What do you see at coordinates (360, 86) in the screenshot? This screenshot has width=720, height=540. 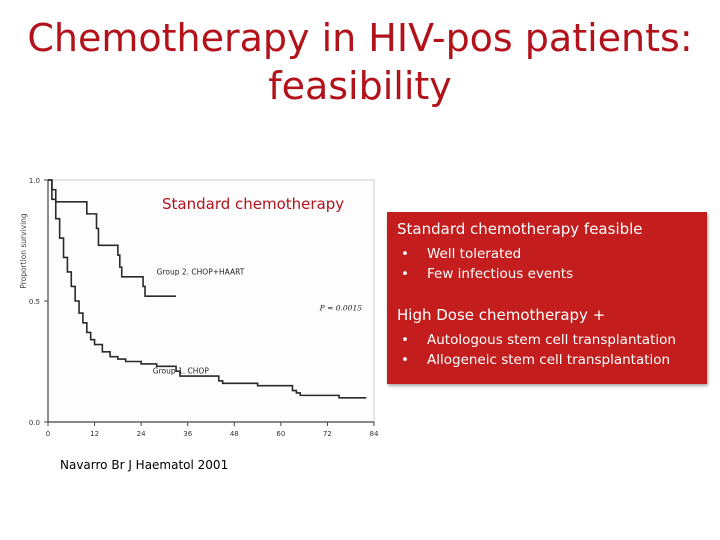 I see `title-line-2: feasibility` at bounding box center [360, 86].